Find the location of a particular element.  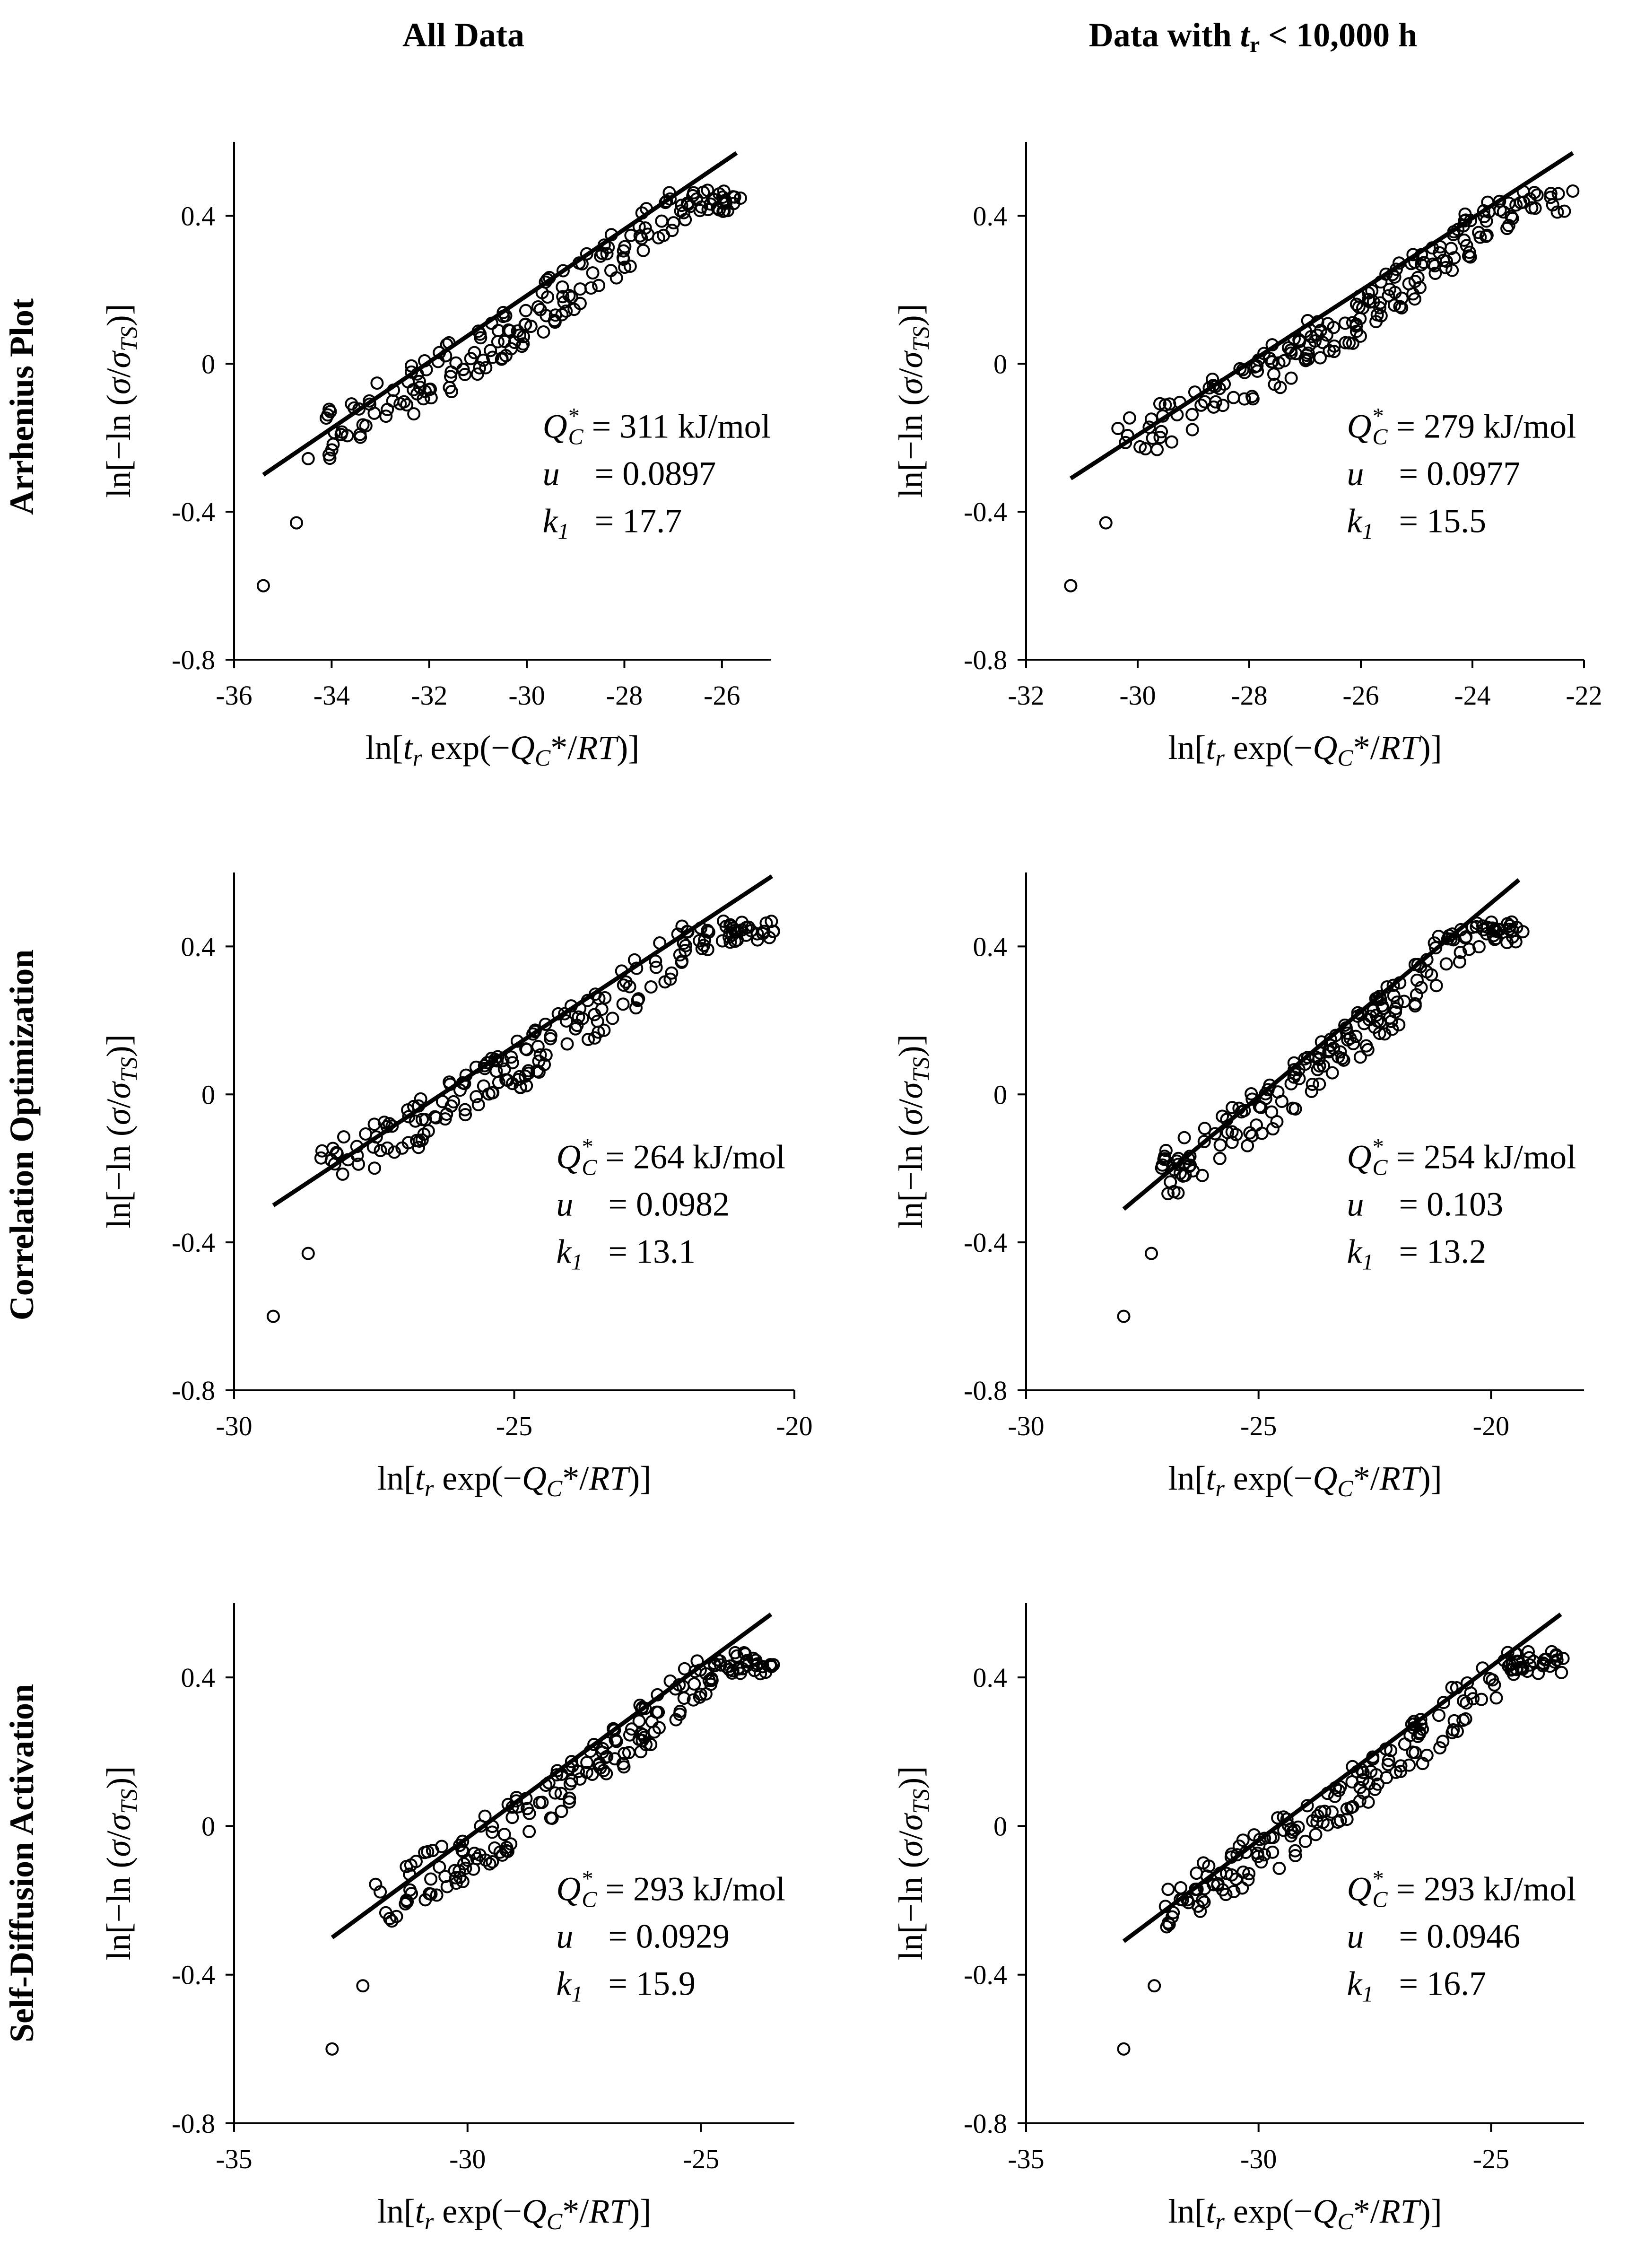

x-tick-label: -26 is located at coordinates (1360, 695).